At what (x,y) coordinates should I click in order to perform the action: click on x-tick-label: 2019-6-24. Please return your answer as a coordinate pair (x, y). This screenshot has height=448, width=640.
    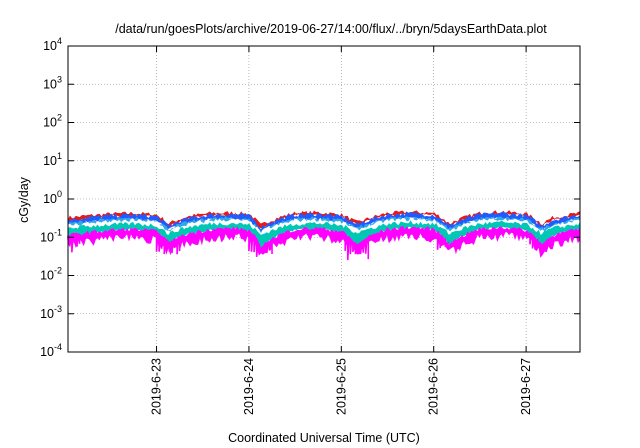
    Looking at the image, I should click on (249, 386).